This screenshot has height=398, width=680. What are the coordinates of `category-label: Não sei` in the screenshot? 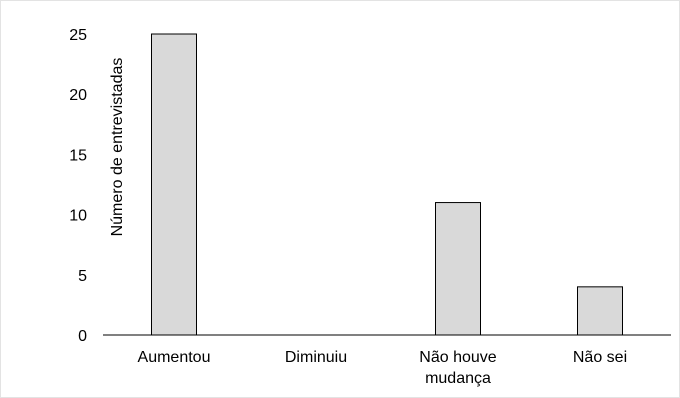 It's located at (600, 357).